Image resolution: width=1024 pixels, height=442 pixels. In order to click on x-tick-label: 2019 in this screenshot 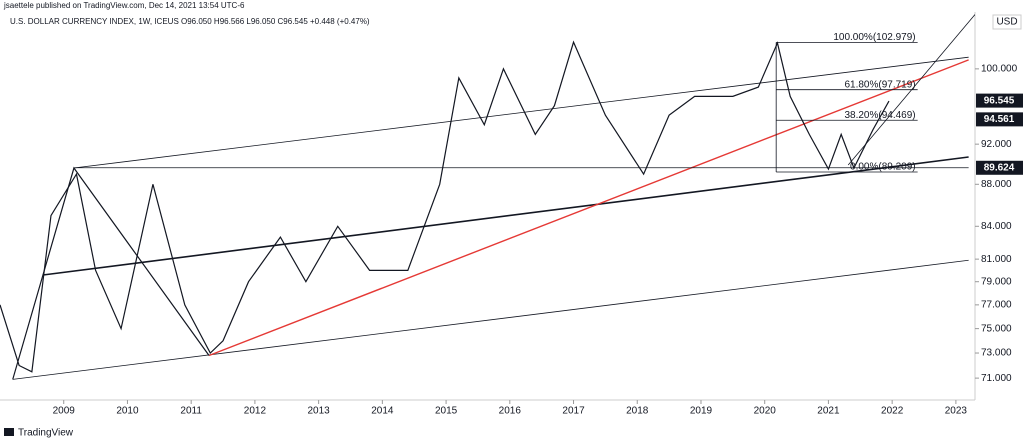, I will do `click(701, 411)`.